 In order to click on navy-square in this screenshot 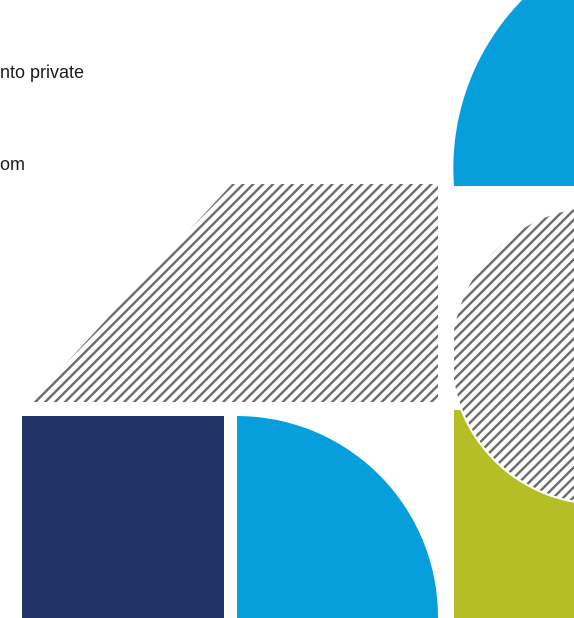, I will do `click(123, 517)`.